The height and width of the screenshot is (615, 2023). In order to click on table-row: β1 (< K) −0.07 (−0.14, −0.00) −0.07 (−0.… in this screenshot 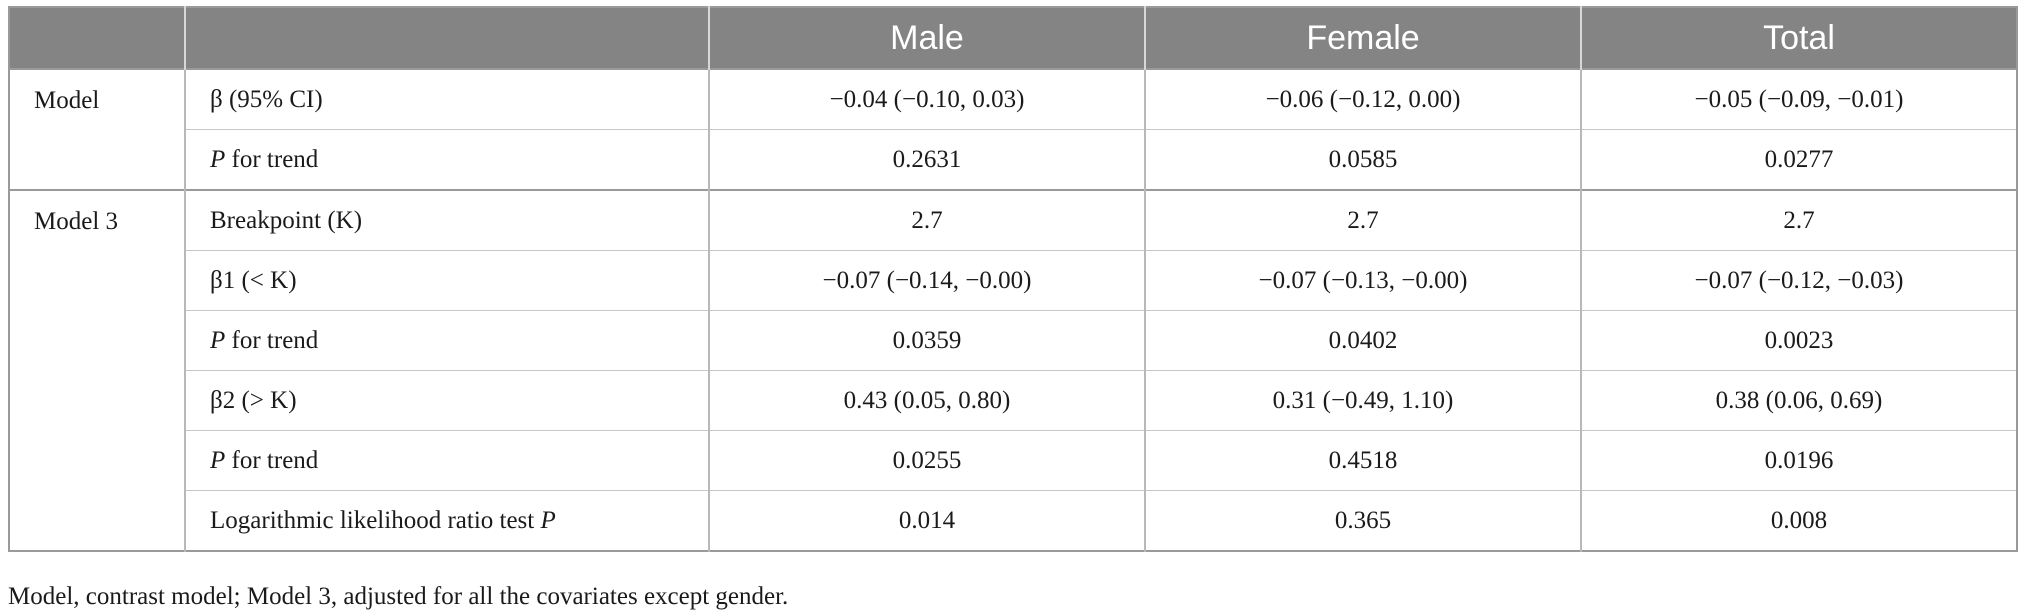, I will do `click(1013, 280)`.